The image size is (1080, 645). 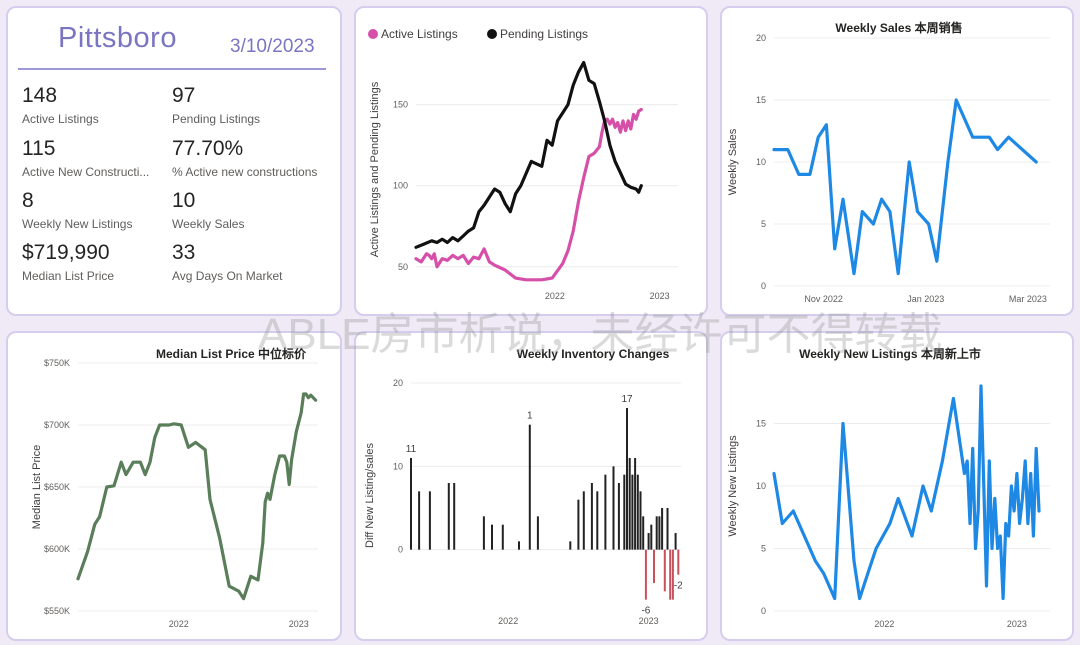 I want to click on kpi-value-weekly-sales: 10, so click(x=184, y=200).